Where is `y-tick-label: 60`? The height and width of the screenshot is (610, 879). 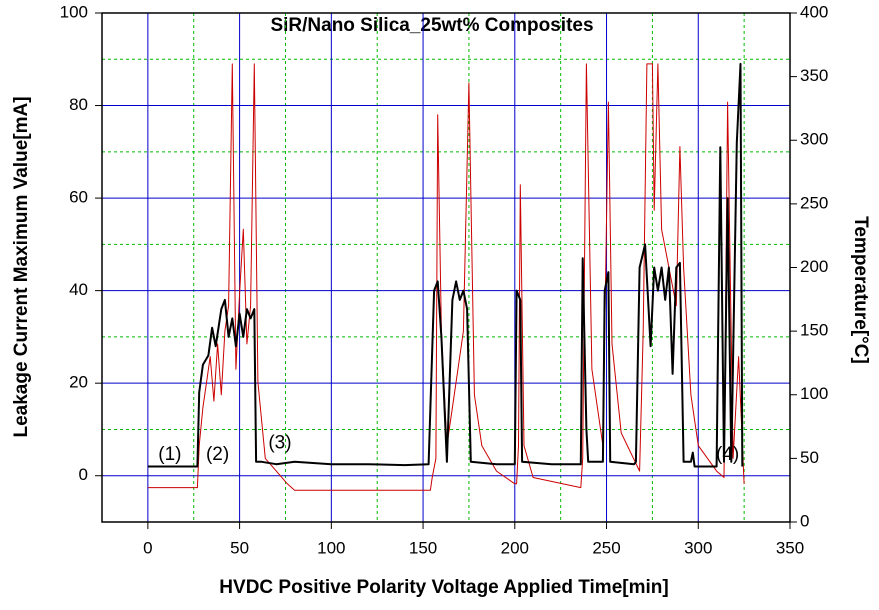 y-tick-label: 60 is located at coordinates (78, 197).